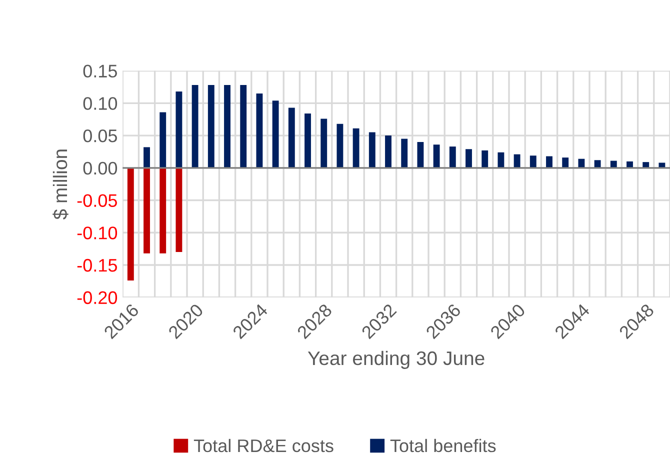  I want to click on y-tick-label: -0.10, so click(97, 233).